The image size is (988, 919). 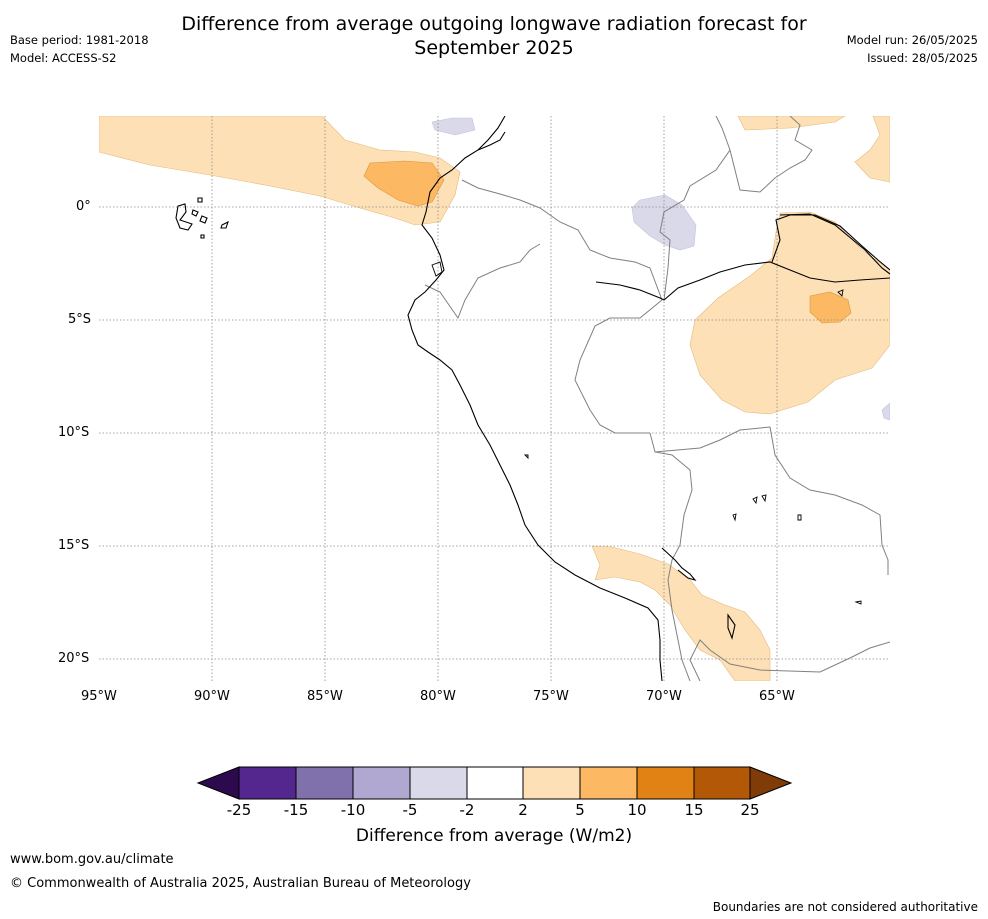 What do you see at coordinates (63, 58) in the screenshot?
I see `model-name: Model: ACCESS-S2` at bounding box center [63, 58].